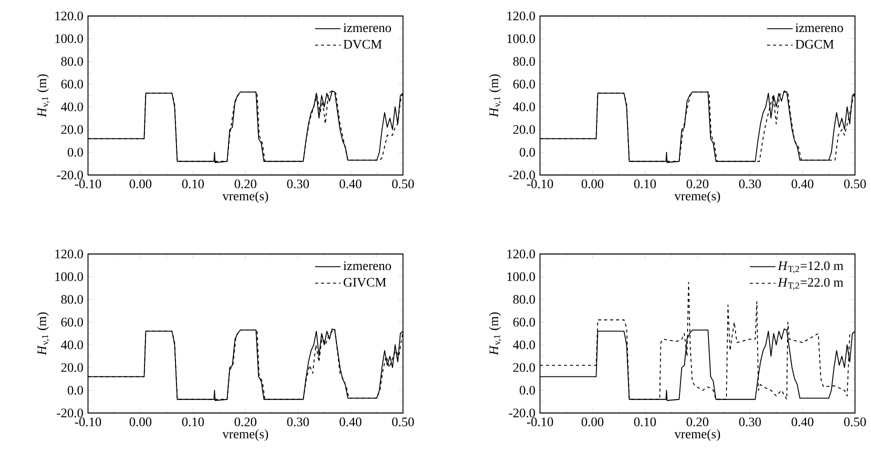  Describe the element at coordinates (363, 44) in the screenshot. I see `legend-label: DVCM` at that location.